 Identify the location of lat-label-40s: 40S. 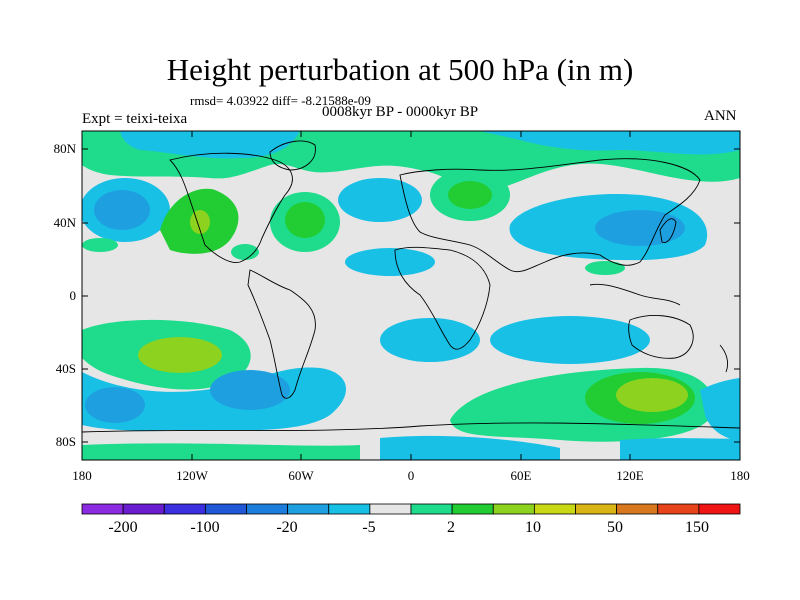
(65, 368).